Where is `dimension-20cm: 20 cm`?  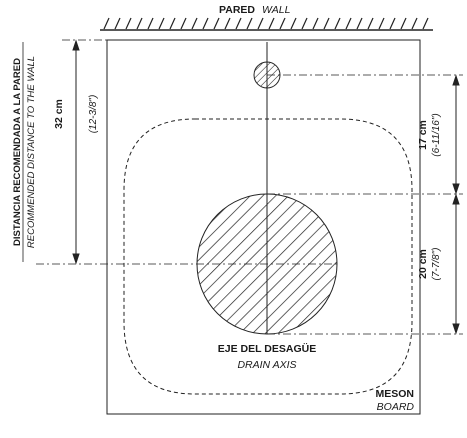
dimension-20cm: 20 cm is located at coordinates (423, 264).